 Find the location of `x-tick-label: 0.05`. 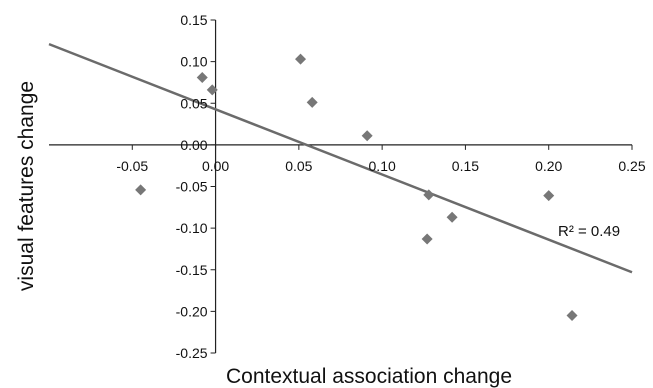

x-tick-label: 0.05 is located at coordinates (298, 166).